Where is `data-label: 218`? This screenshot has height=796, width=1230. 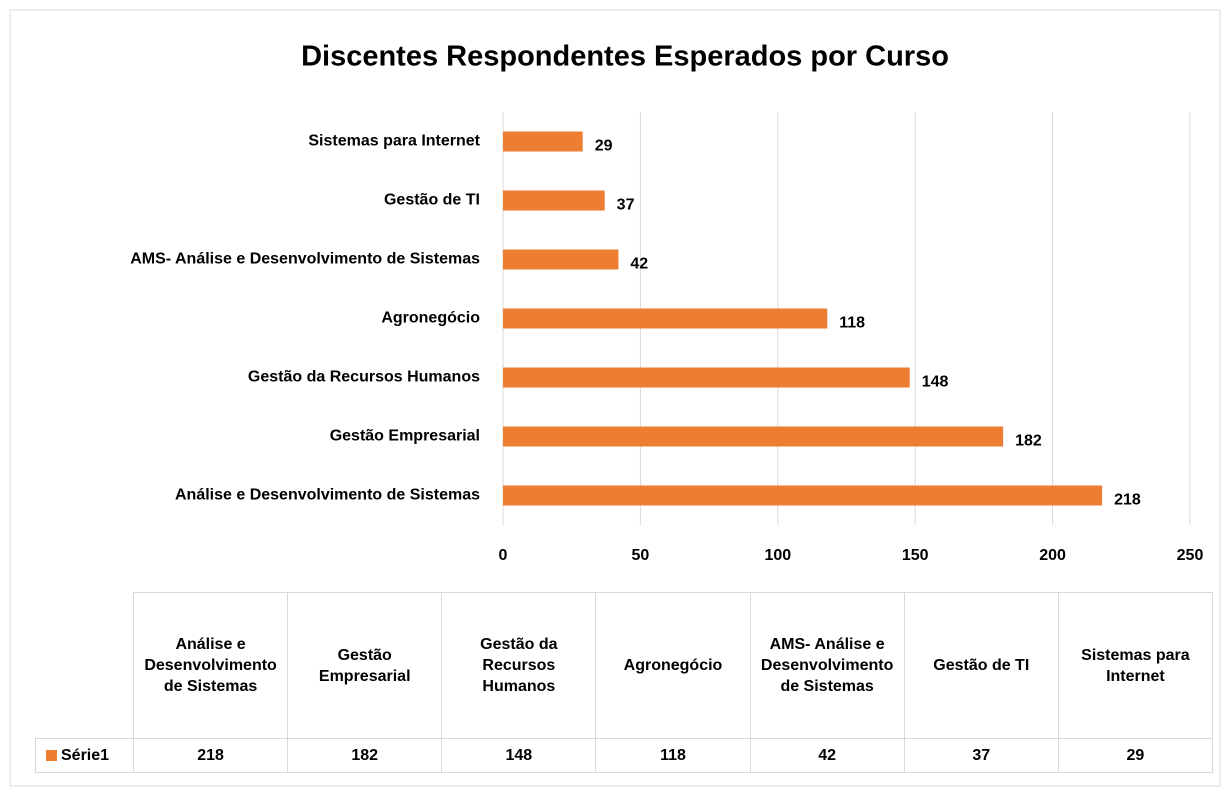 data-label: 218 is located at coordinates (1127, 500).